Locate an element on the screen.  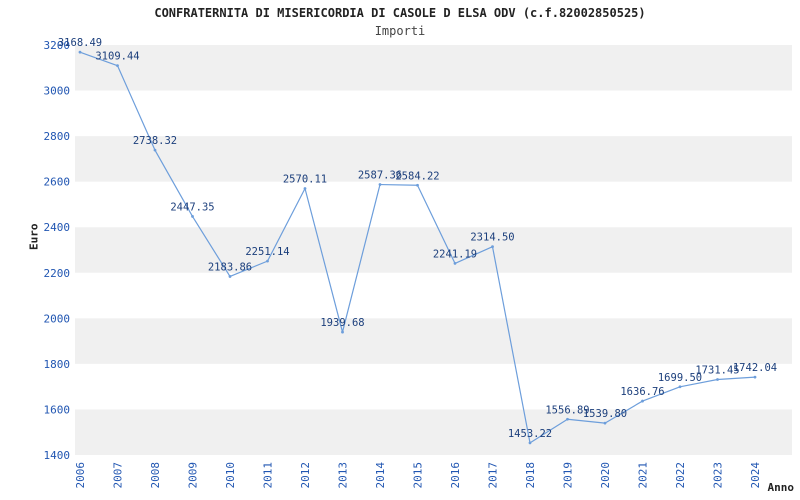
y-tick-label: 1600 is located at coordinates (57, 409).